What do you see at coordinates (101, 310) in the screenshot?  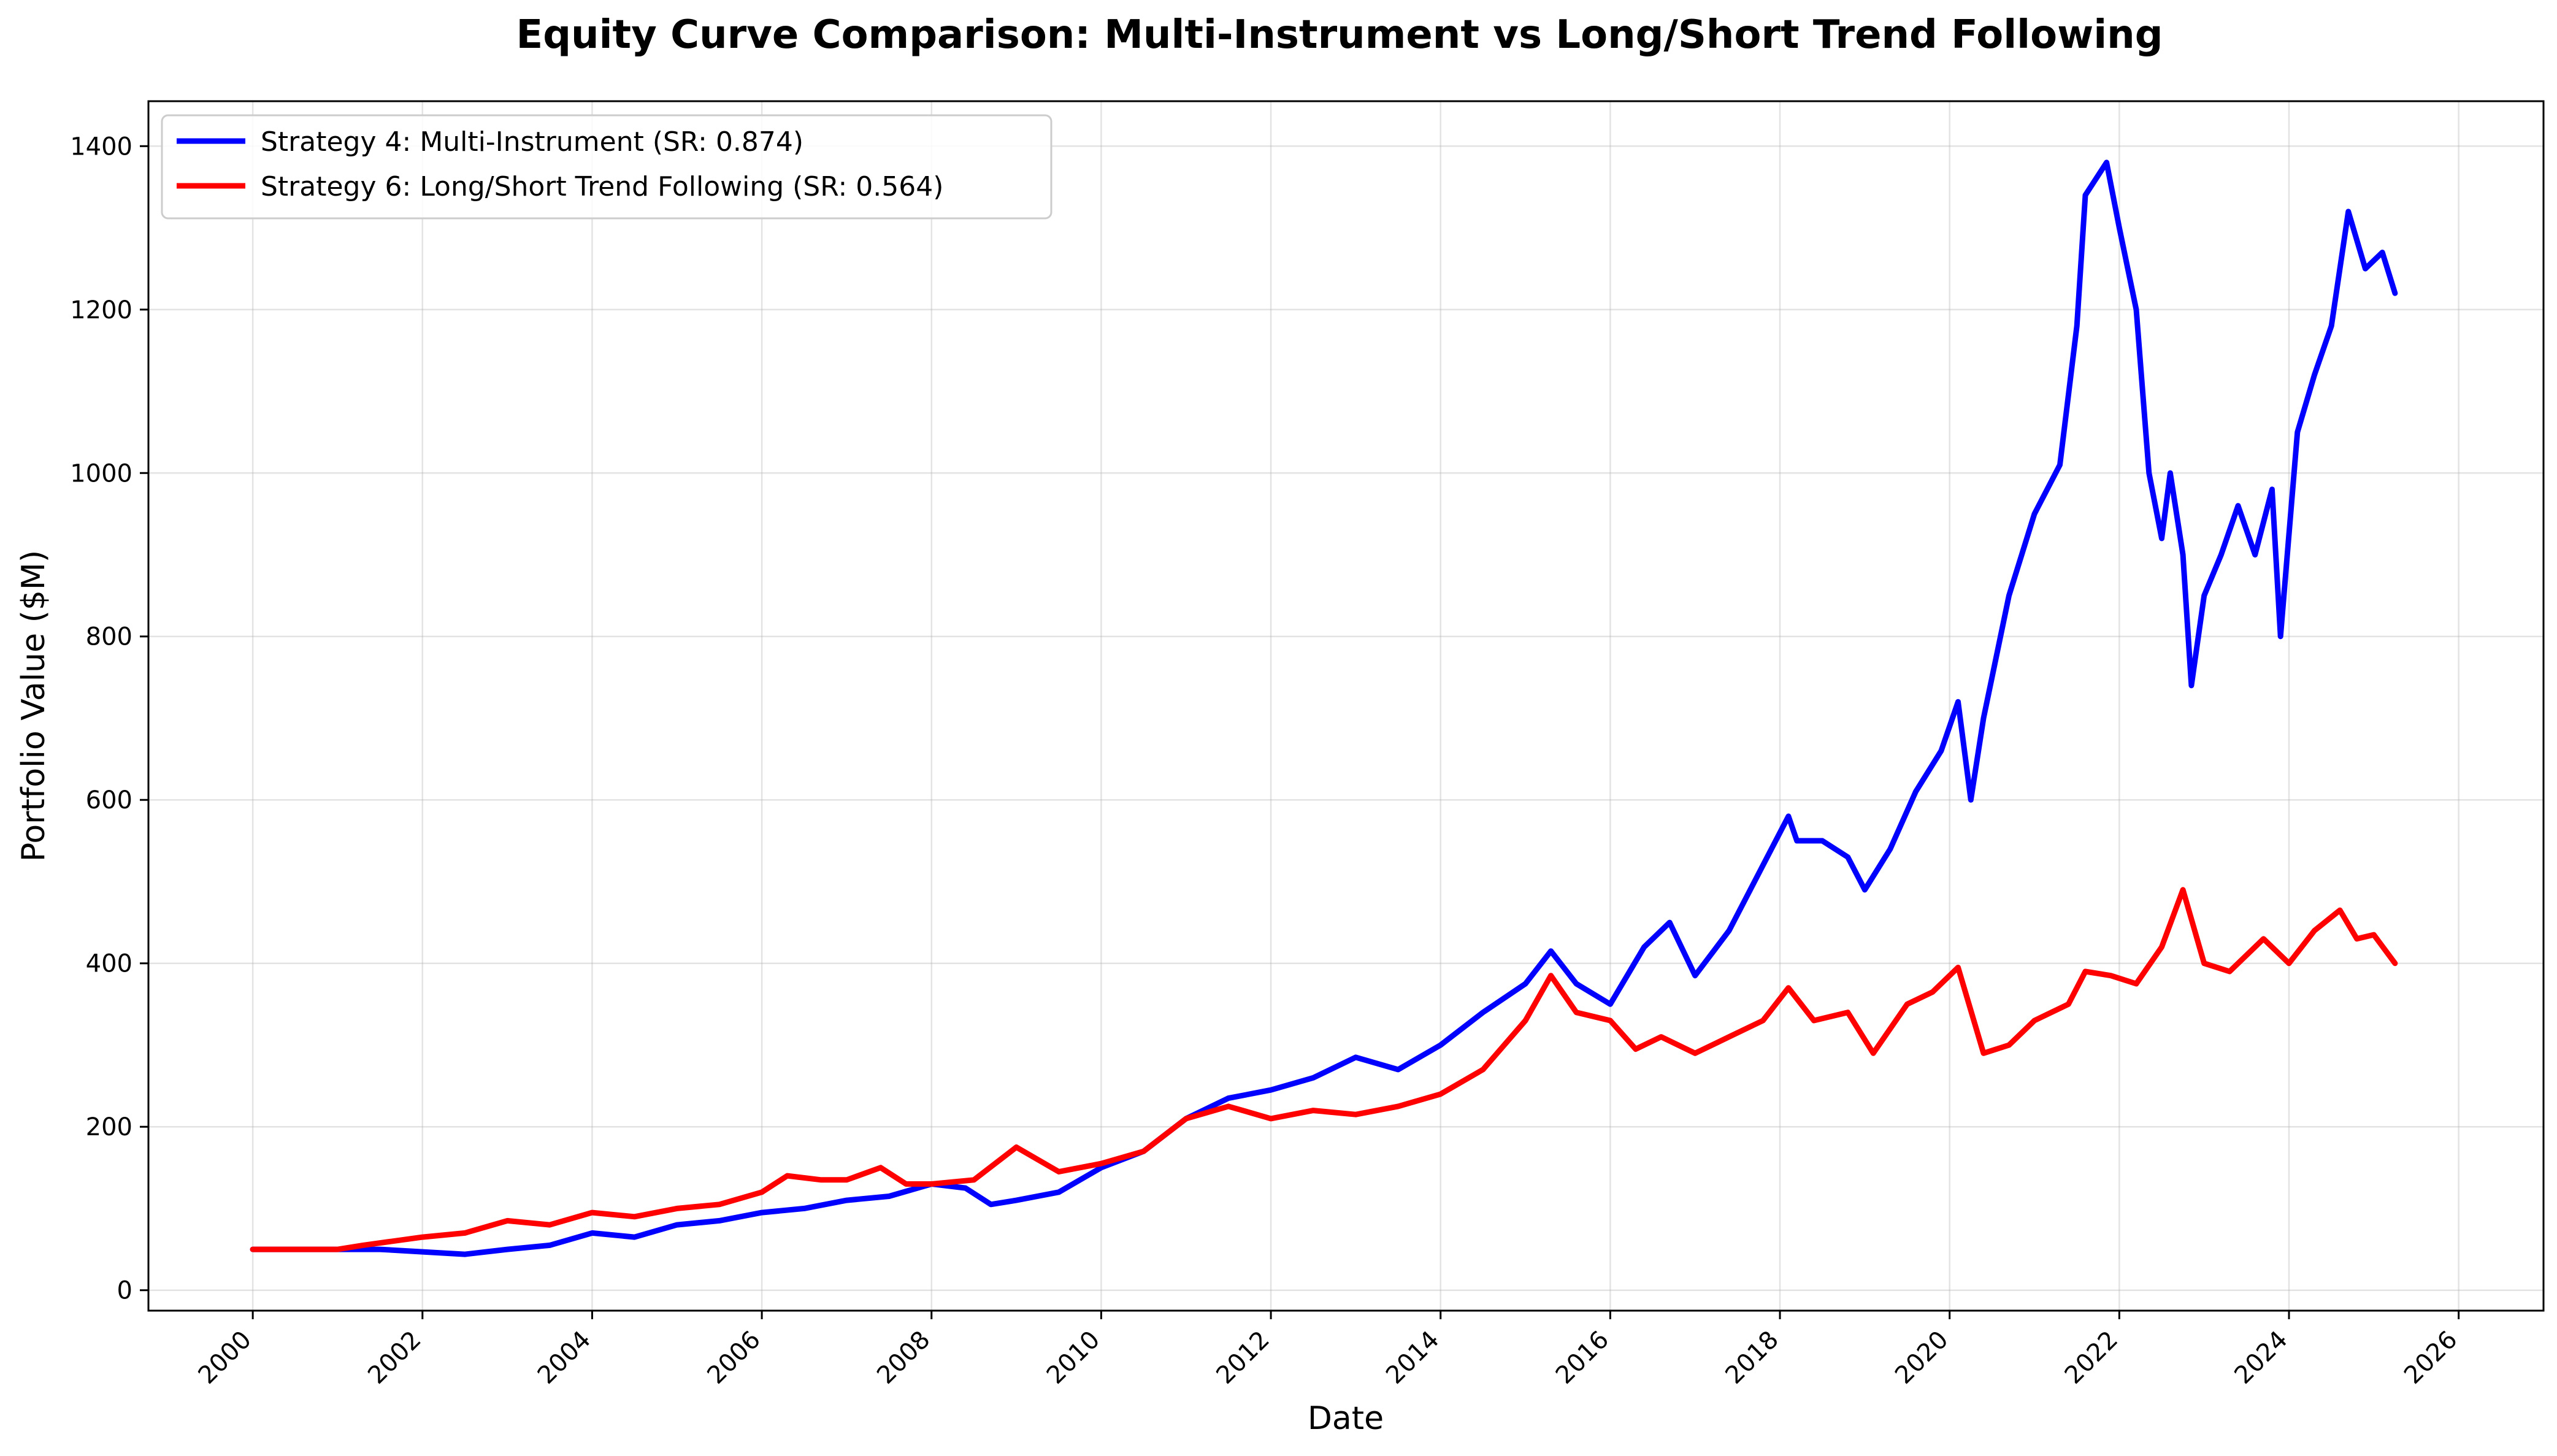 I see `y-tick-label: 1200` at bounding box center [101, 310].